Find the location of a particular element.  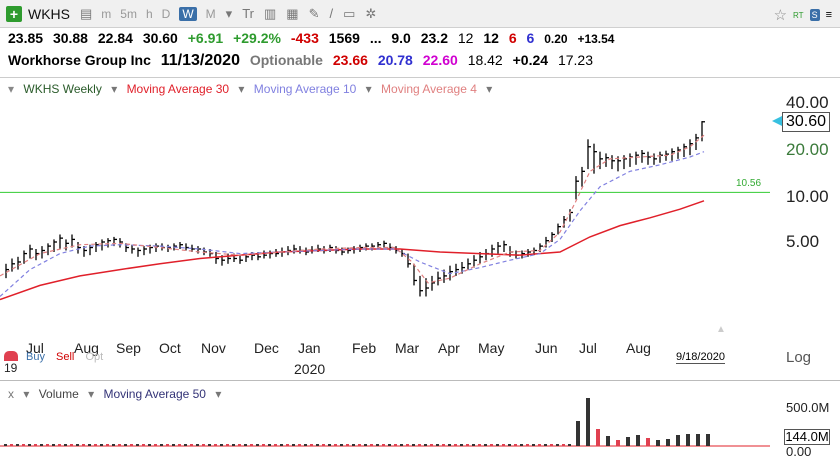

quote-date: 11/13/2020 is located at coordinates (200, 60).